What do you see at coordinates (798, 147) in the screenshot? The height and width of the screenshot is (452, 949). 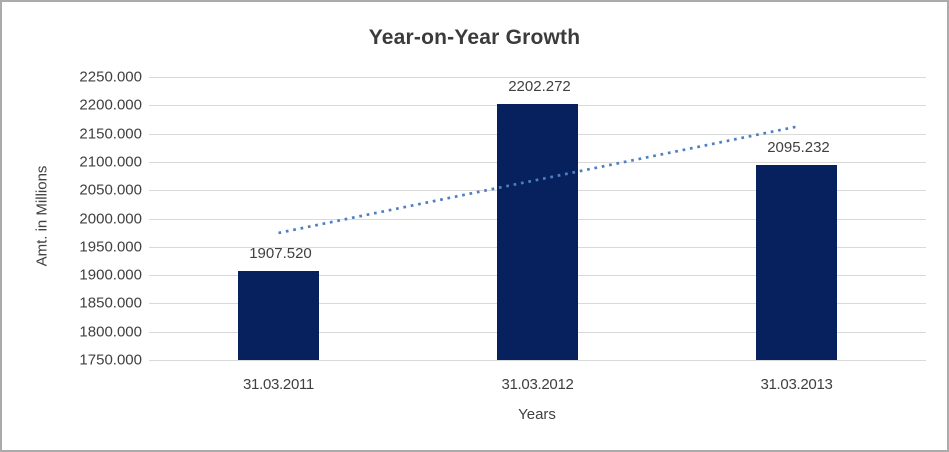 I see `bar-data-label: 2095.232` at bounding box center [798, 147].